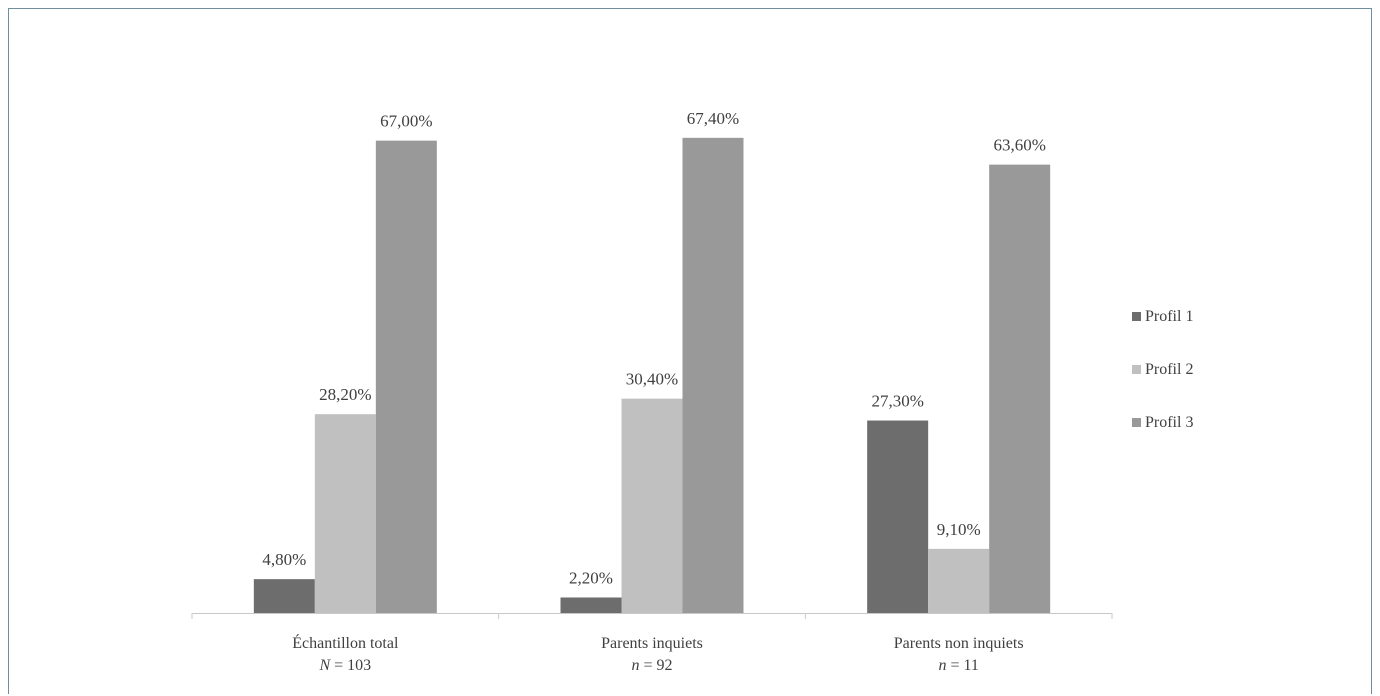 The image size is (1380, 696). What do you see at coordinates (324, 665) in the screenshot?
I see `sample-size-symbol: N` at bounding box center [324, 665].